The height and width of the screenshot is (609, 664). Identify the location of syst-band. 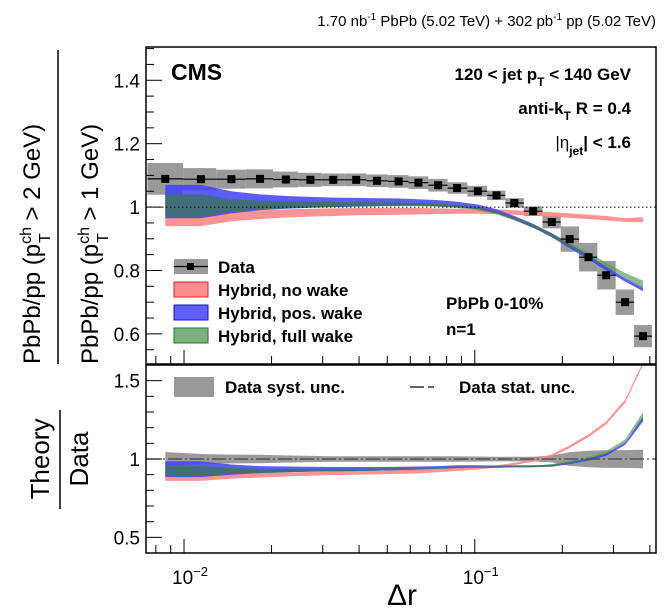
(404, 459).